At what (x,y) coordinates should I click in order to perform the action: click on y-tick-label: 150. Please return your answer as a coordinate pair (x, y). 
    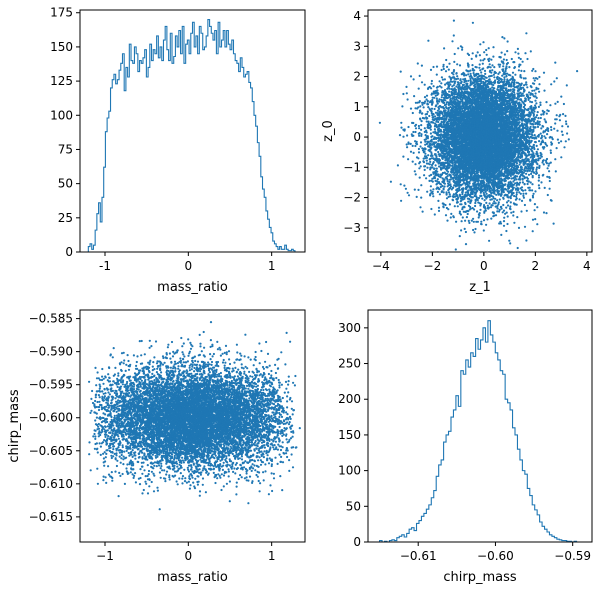
    Looking at the image, I should click on (61, 47).